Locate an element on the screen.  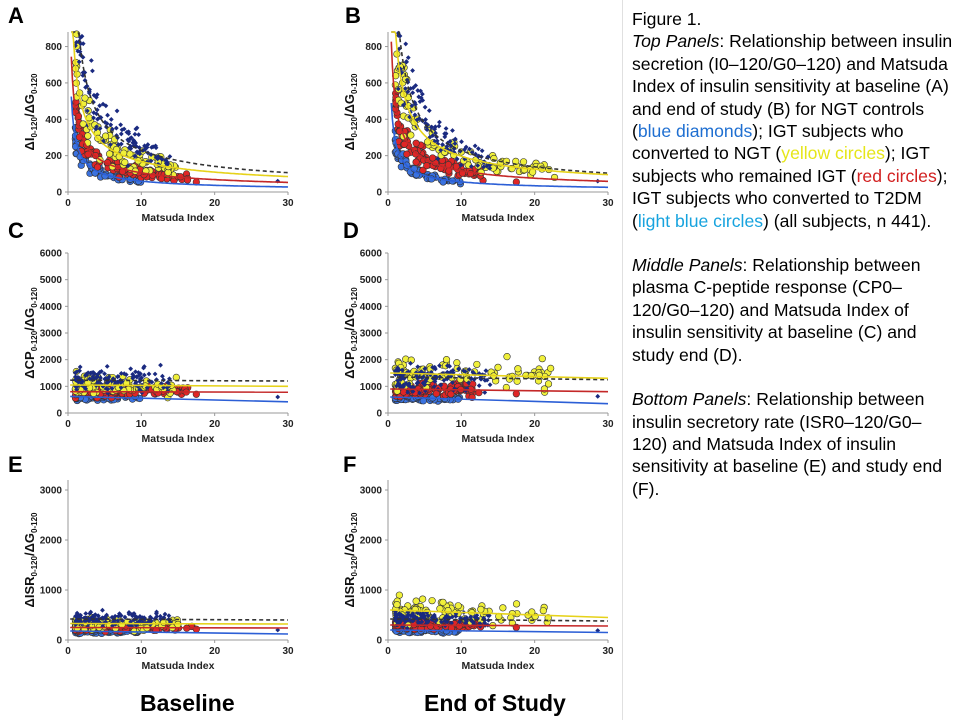
y-tick-label: 1000 is located at coordinates (371, 591).